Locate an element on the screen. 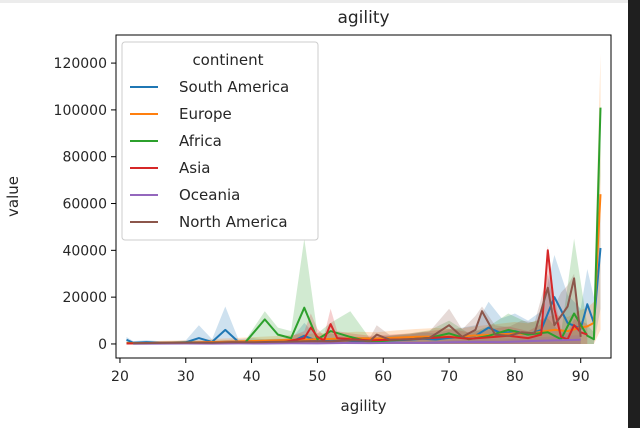 This screenshot has width=640, height=428. legend-box is located at coordinates (220, 141).